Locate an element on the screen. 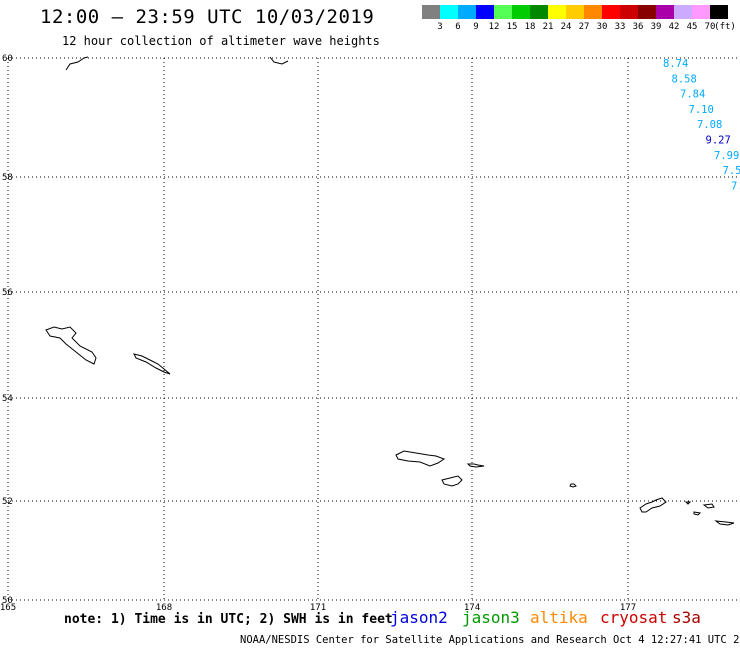  color-scale-bar is located at coordinates (575, 12).